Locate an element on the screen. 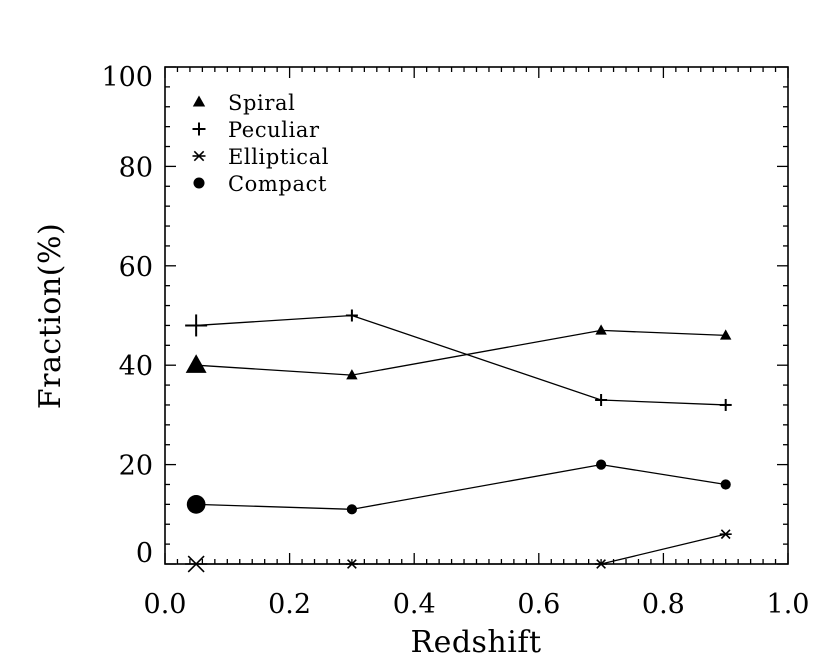 The image size is (830, 664). series-line-peculiar is located at coordinates (461, 360).